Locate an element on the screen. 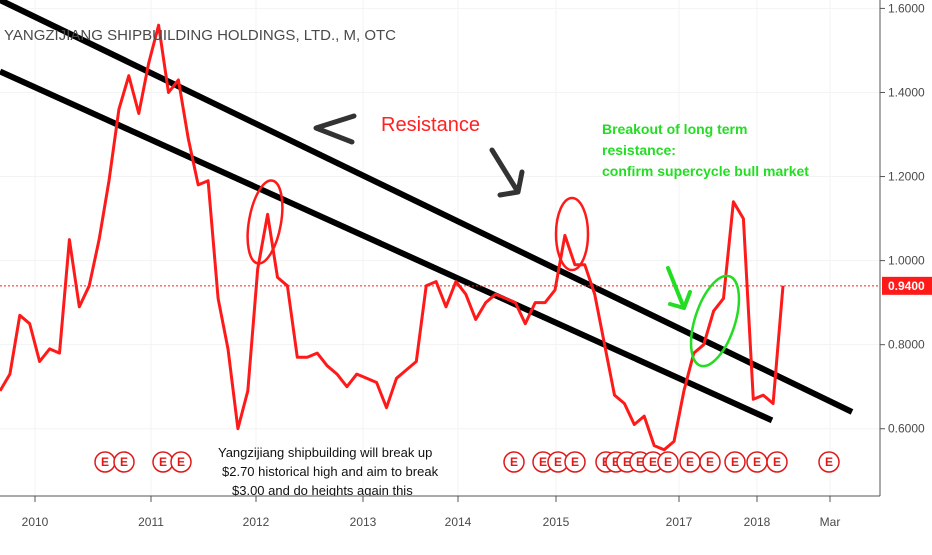  x-tick-label: 2018 is located at coordinates (757, 522).